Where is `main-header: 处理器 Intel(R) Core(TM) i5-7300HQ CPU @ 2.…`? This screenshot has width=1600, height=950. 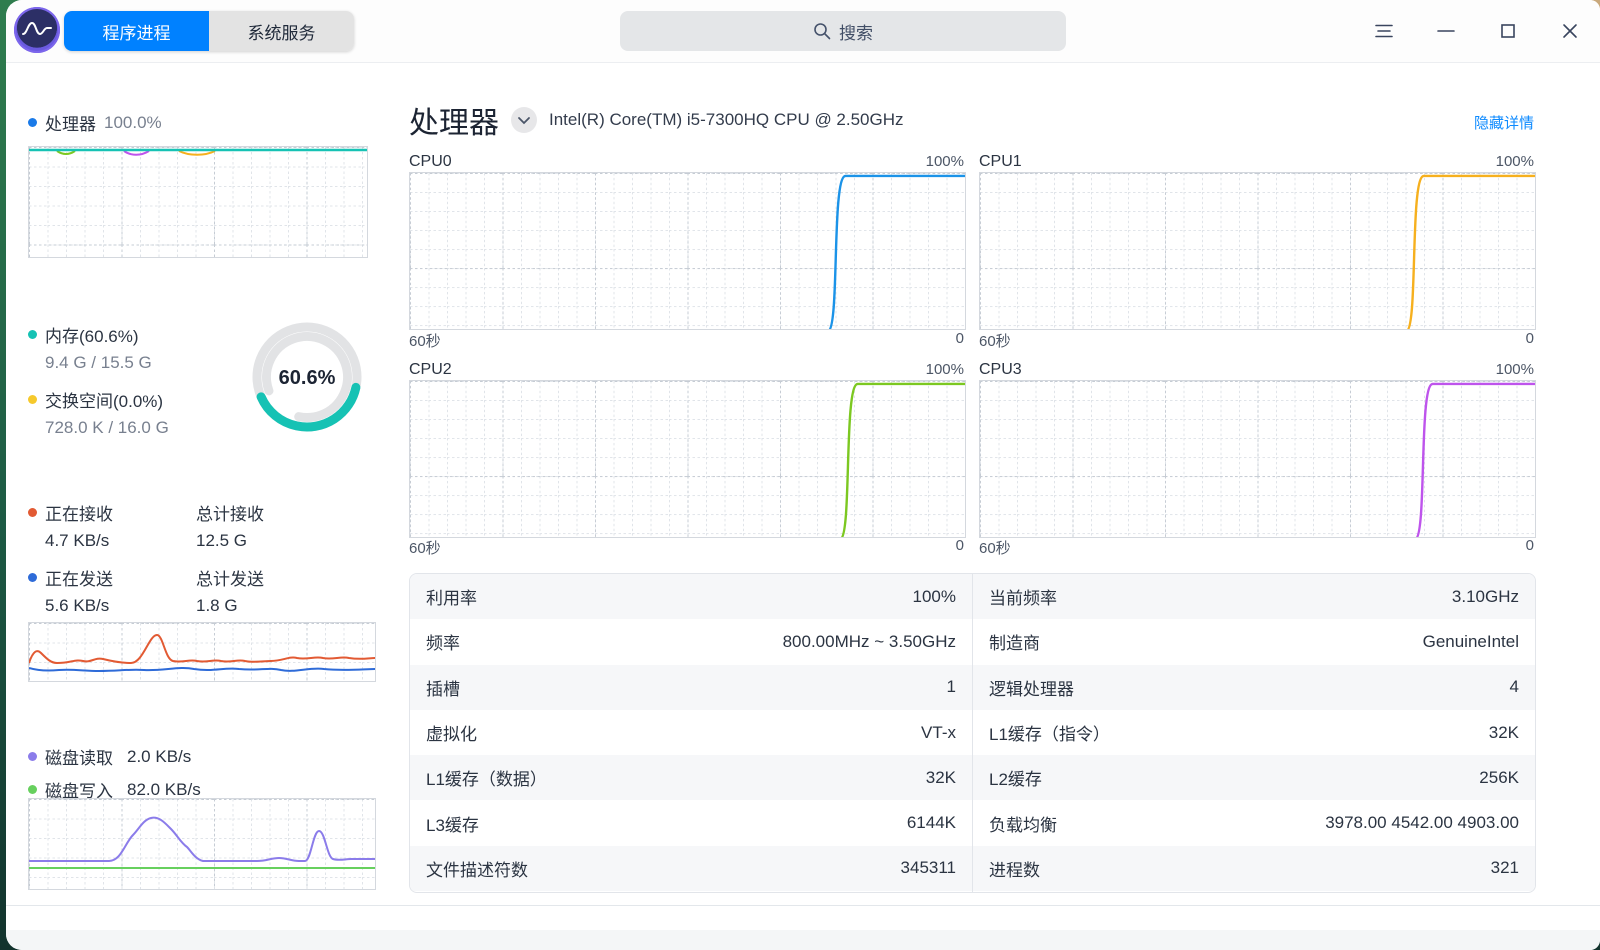 main-header: 处理器 Intel(R) Core(TM) i5-7300HQ CPU @ 2.… is located at coordinates (656, 120).